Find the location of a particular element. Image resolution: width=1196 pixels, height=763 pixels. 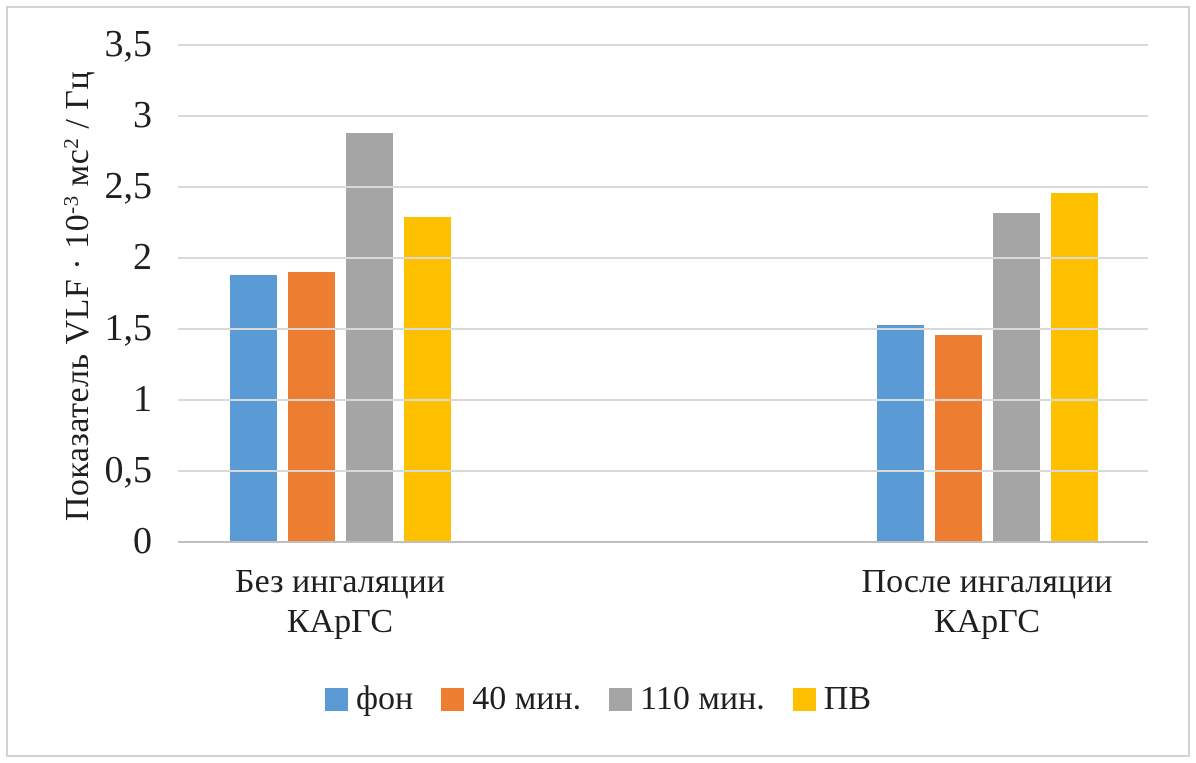

y-axis-tick-label: 1 is located at coordinates (142, 399).